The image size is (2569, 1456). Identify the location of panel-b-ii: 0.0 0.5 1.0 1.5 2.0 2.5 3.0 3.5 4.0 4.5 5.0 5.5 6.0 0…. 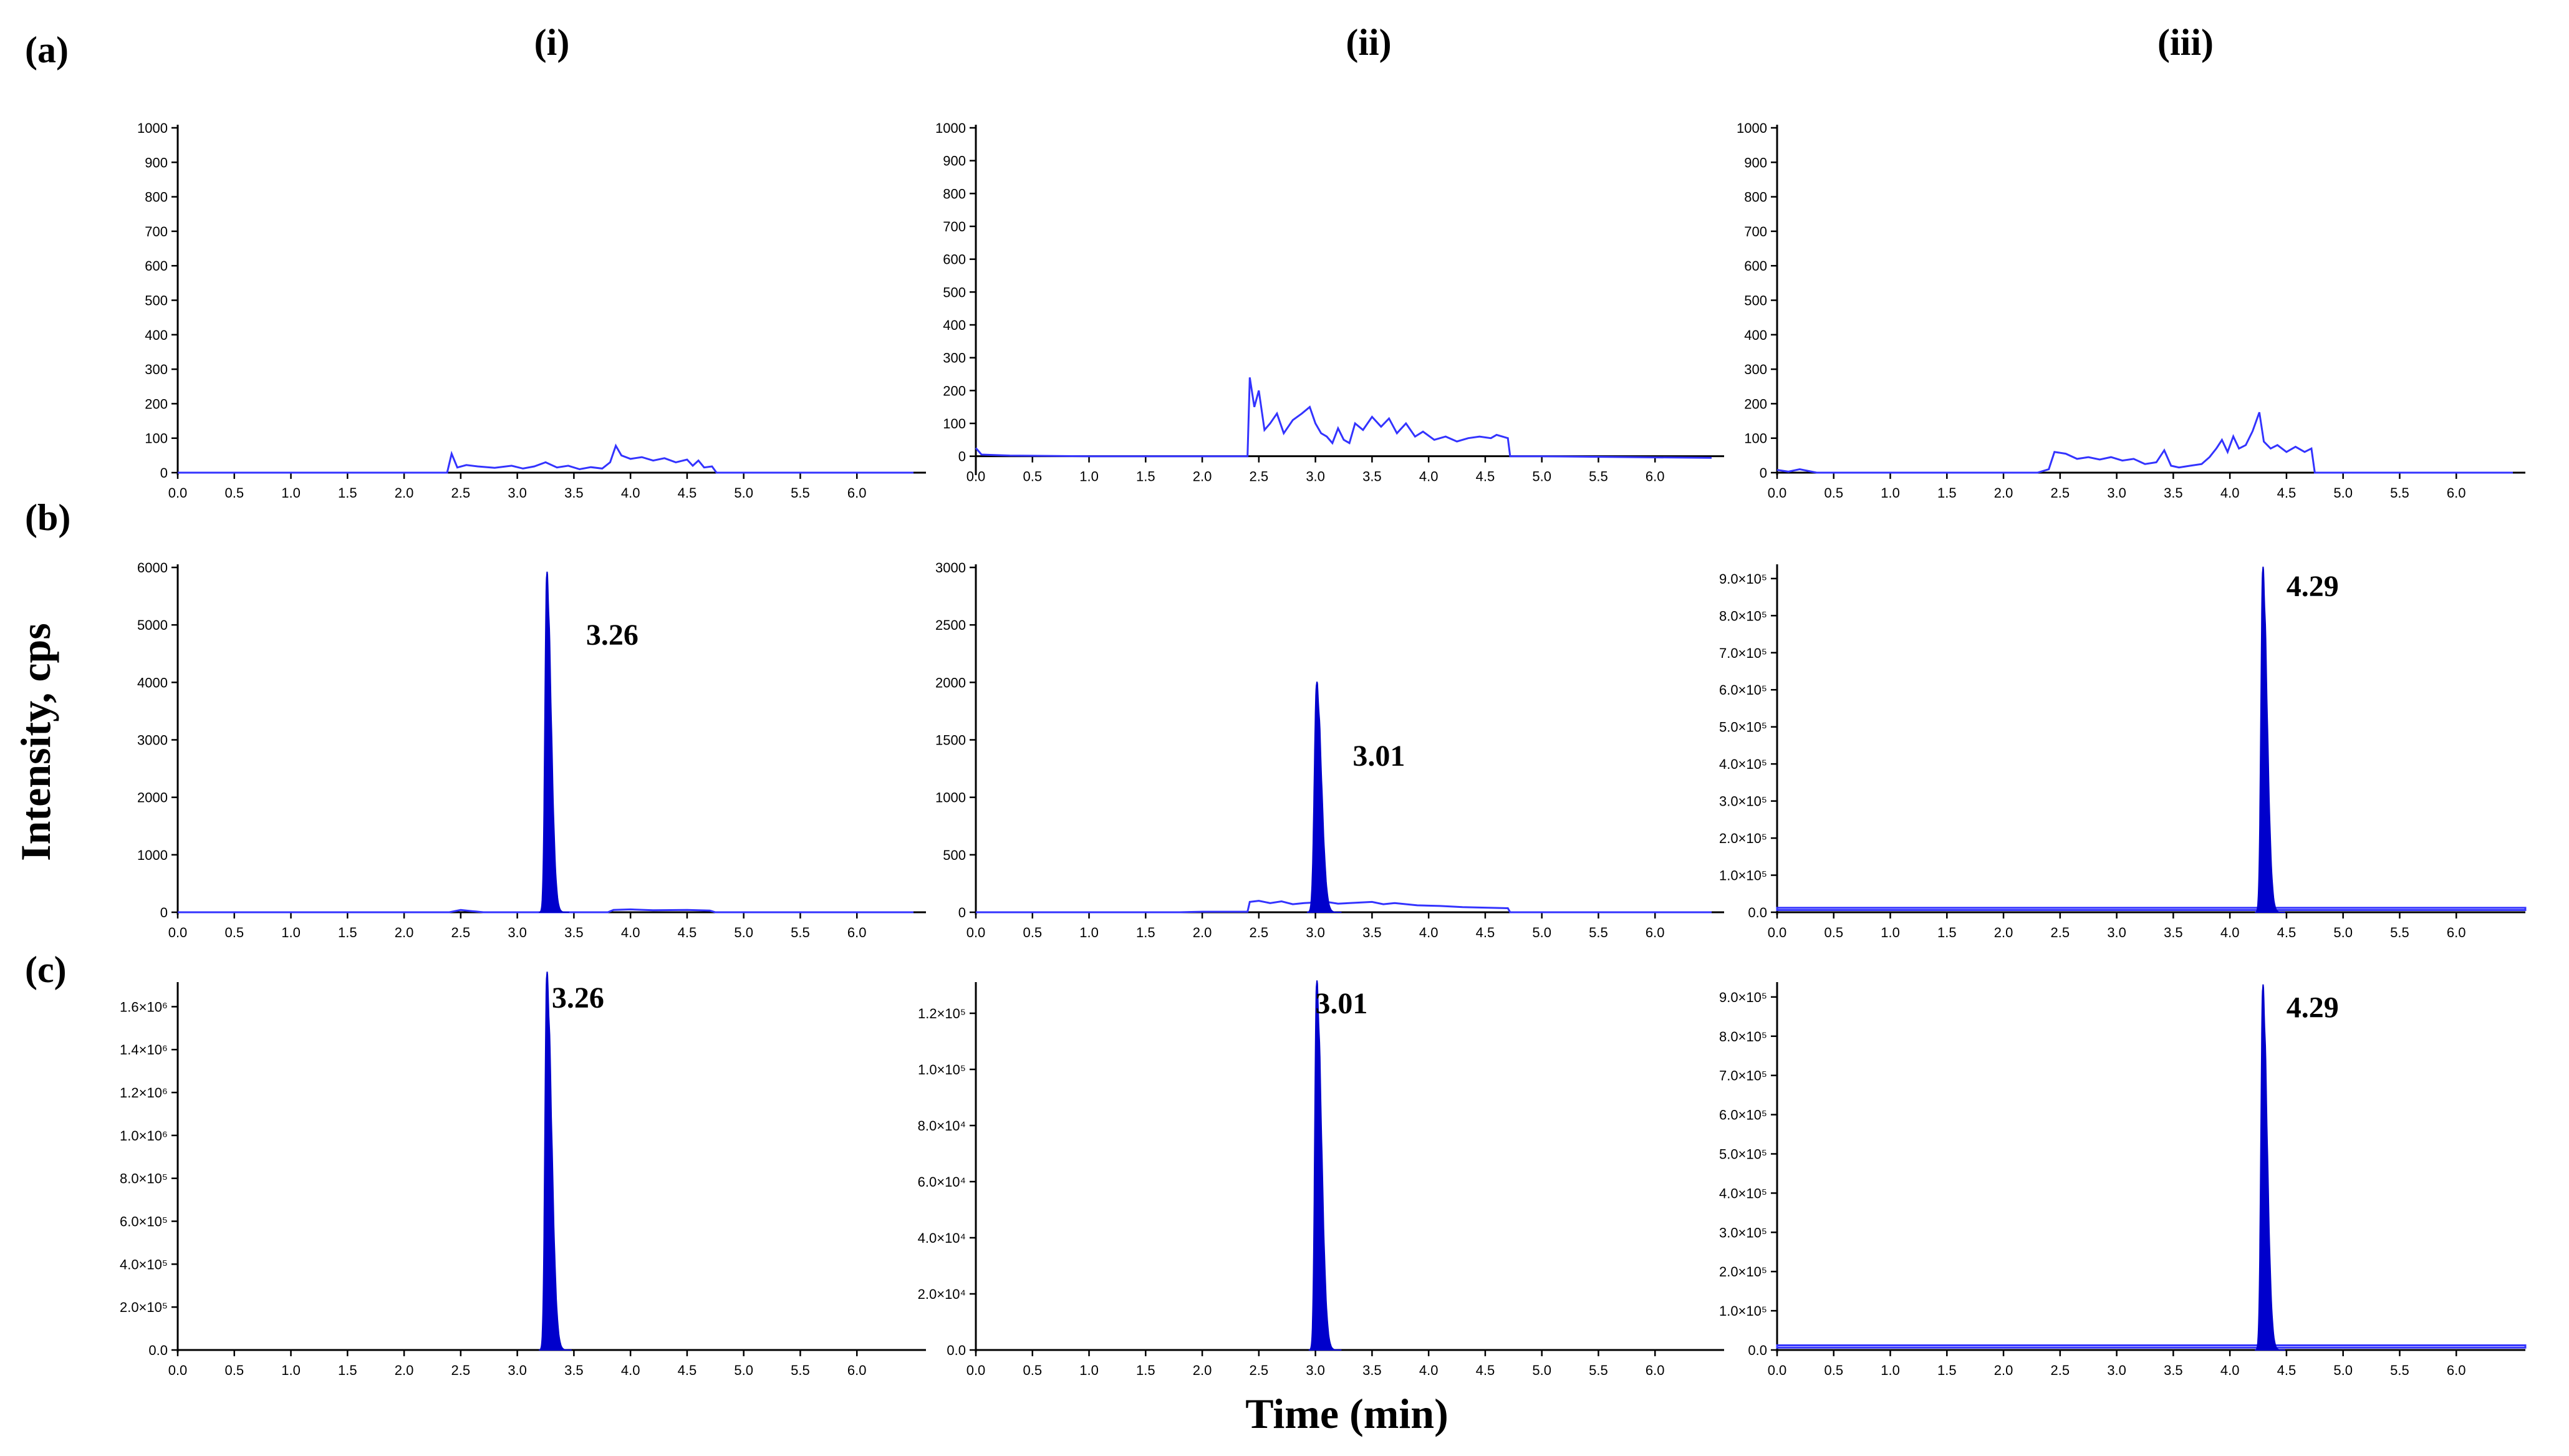
(1330, 750).